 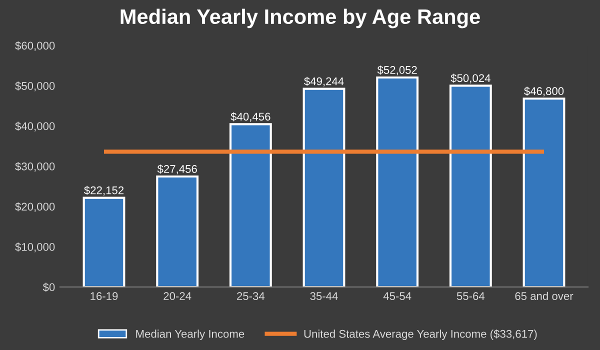 What do you see at coordinates (324, 81) in the screenshot?
I see `data-label: $49,244` at bounding box center [324, 81].